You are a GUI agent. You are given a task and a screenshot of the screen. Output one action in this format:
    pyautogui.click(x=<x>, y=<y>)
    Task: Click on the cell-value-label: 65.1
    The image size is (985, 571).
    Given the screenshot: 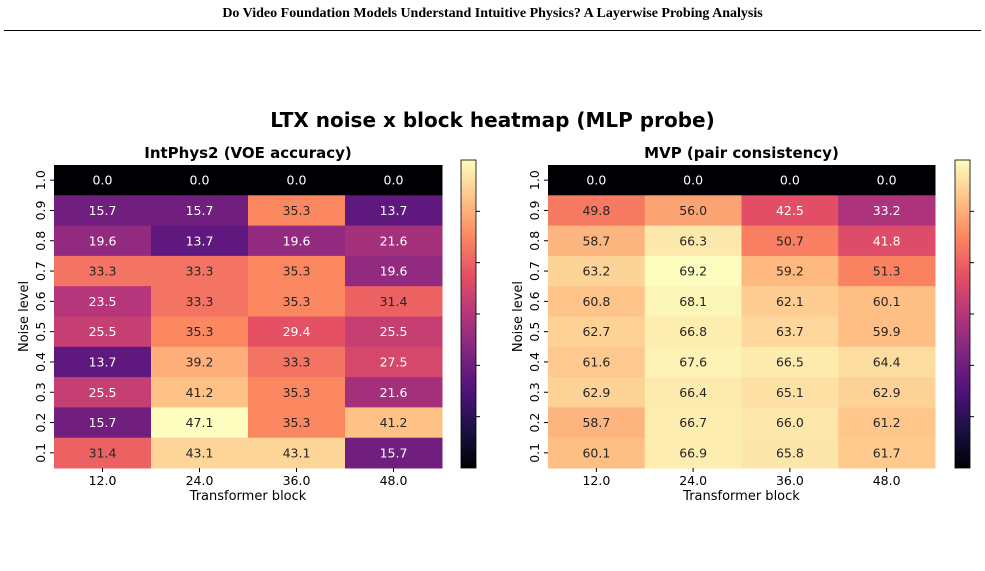 What is the action you would take?
    pyautogui.click(x=790, y=392)
    